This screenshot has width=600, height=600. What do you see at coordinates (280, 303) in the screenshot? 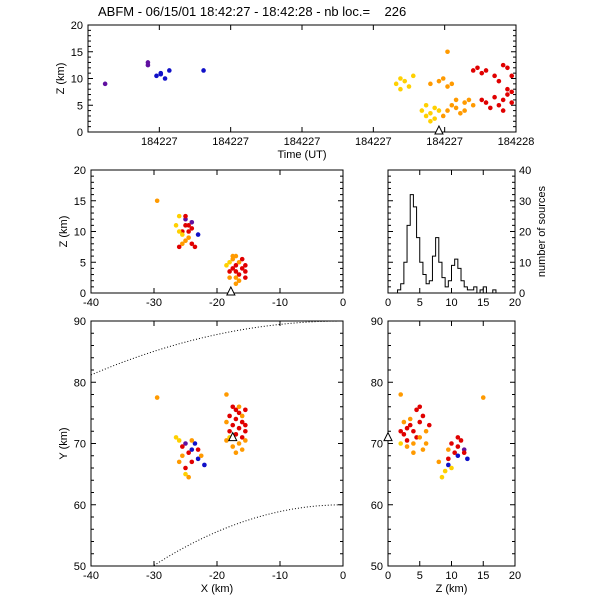
I see `x-tick-label: -10` at bounding box center [280, 303].